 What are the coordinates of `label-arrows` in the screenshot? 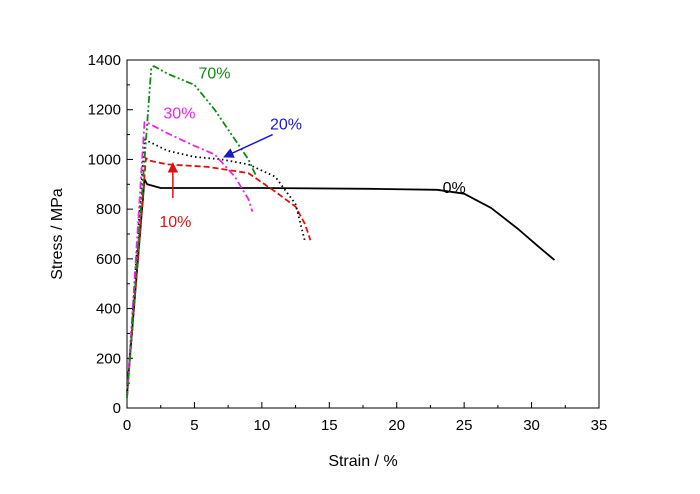 It's located at (220, 165).